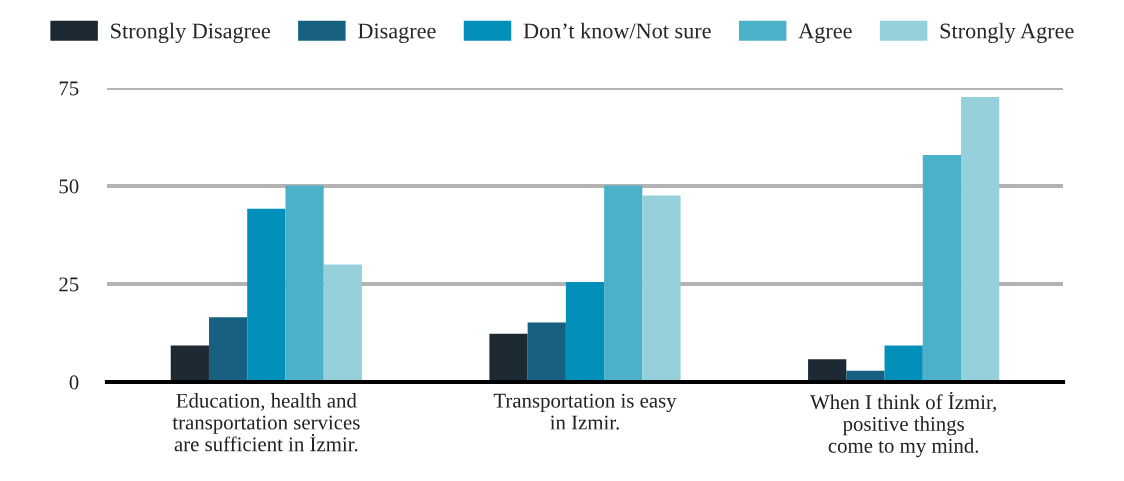 This screenshot has height=481, width=1124. I want to click on legend-label: Disagree, so click(397, 33).